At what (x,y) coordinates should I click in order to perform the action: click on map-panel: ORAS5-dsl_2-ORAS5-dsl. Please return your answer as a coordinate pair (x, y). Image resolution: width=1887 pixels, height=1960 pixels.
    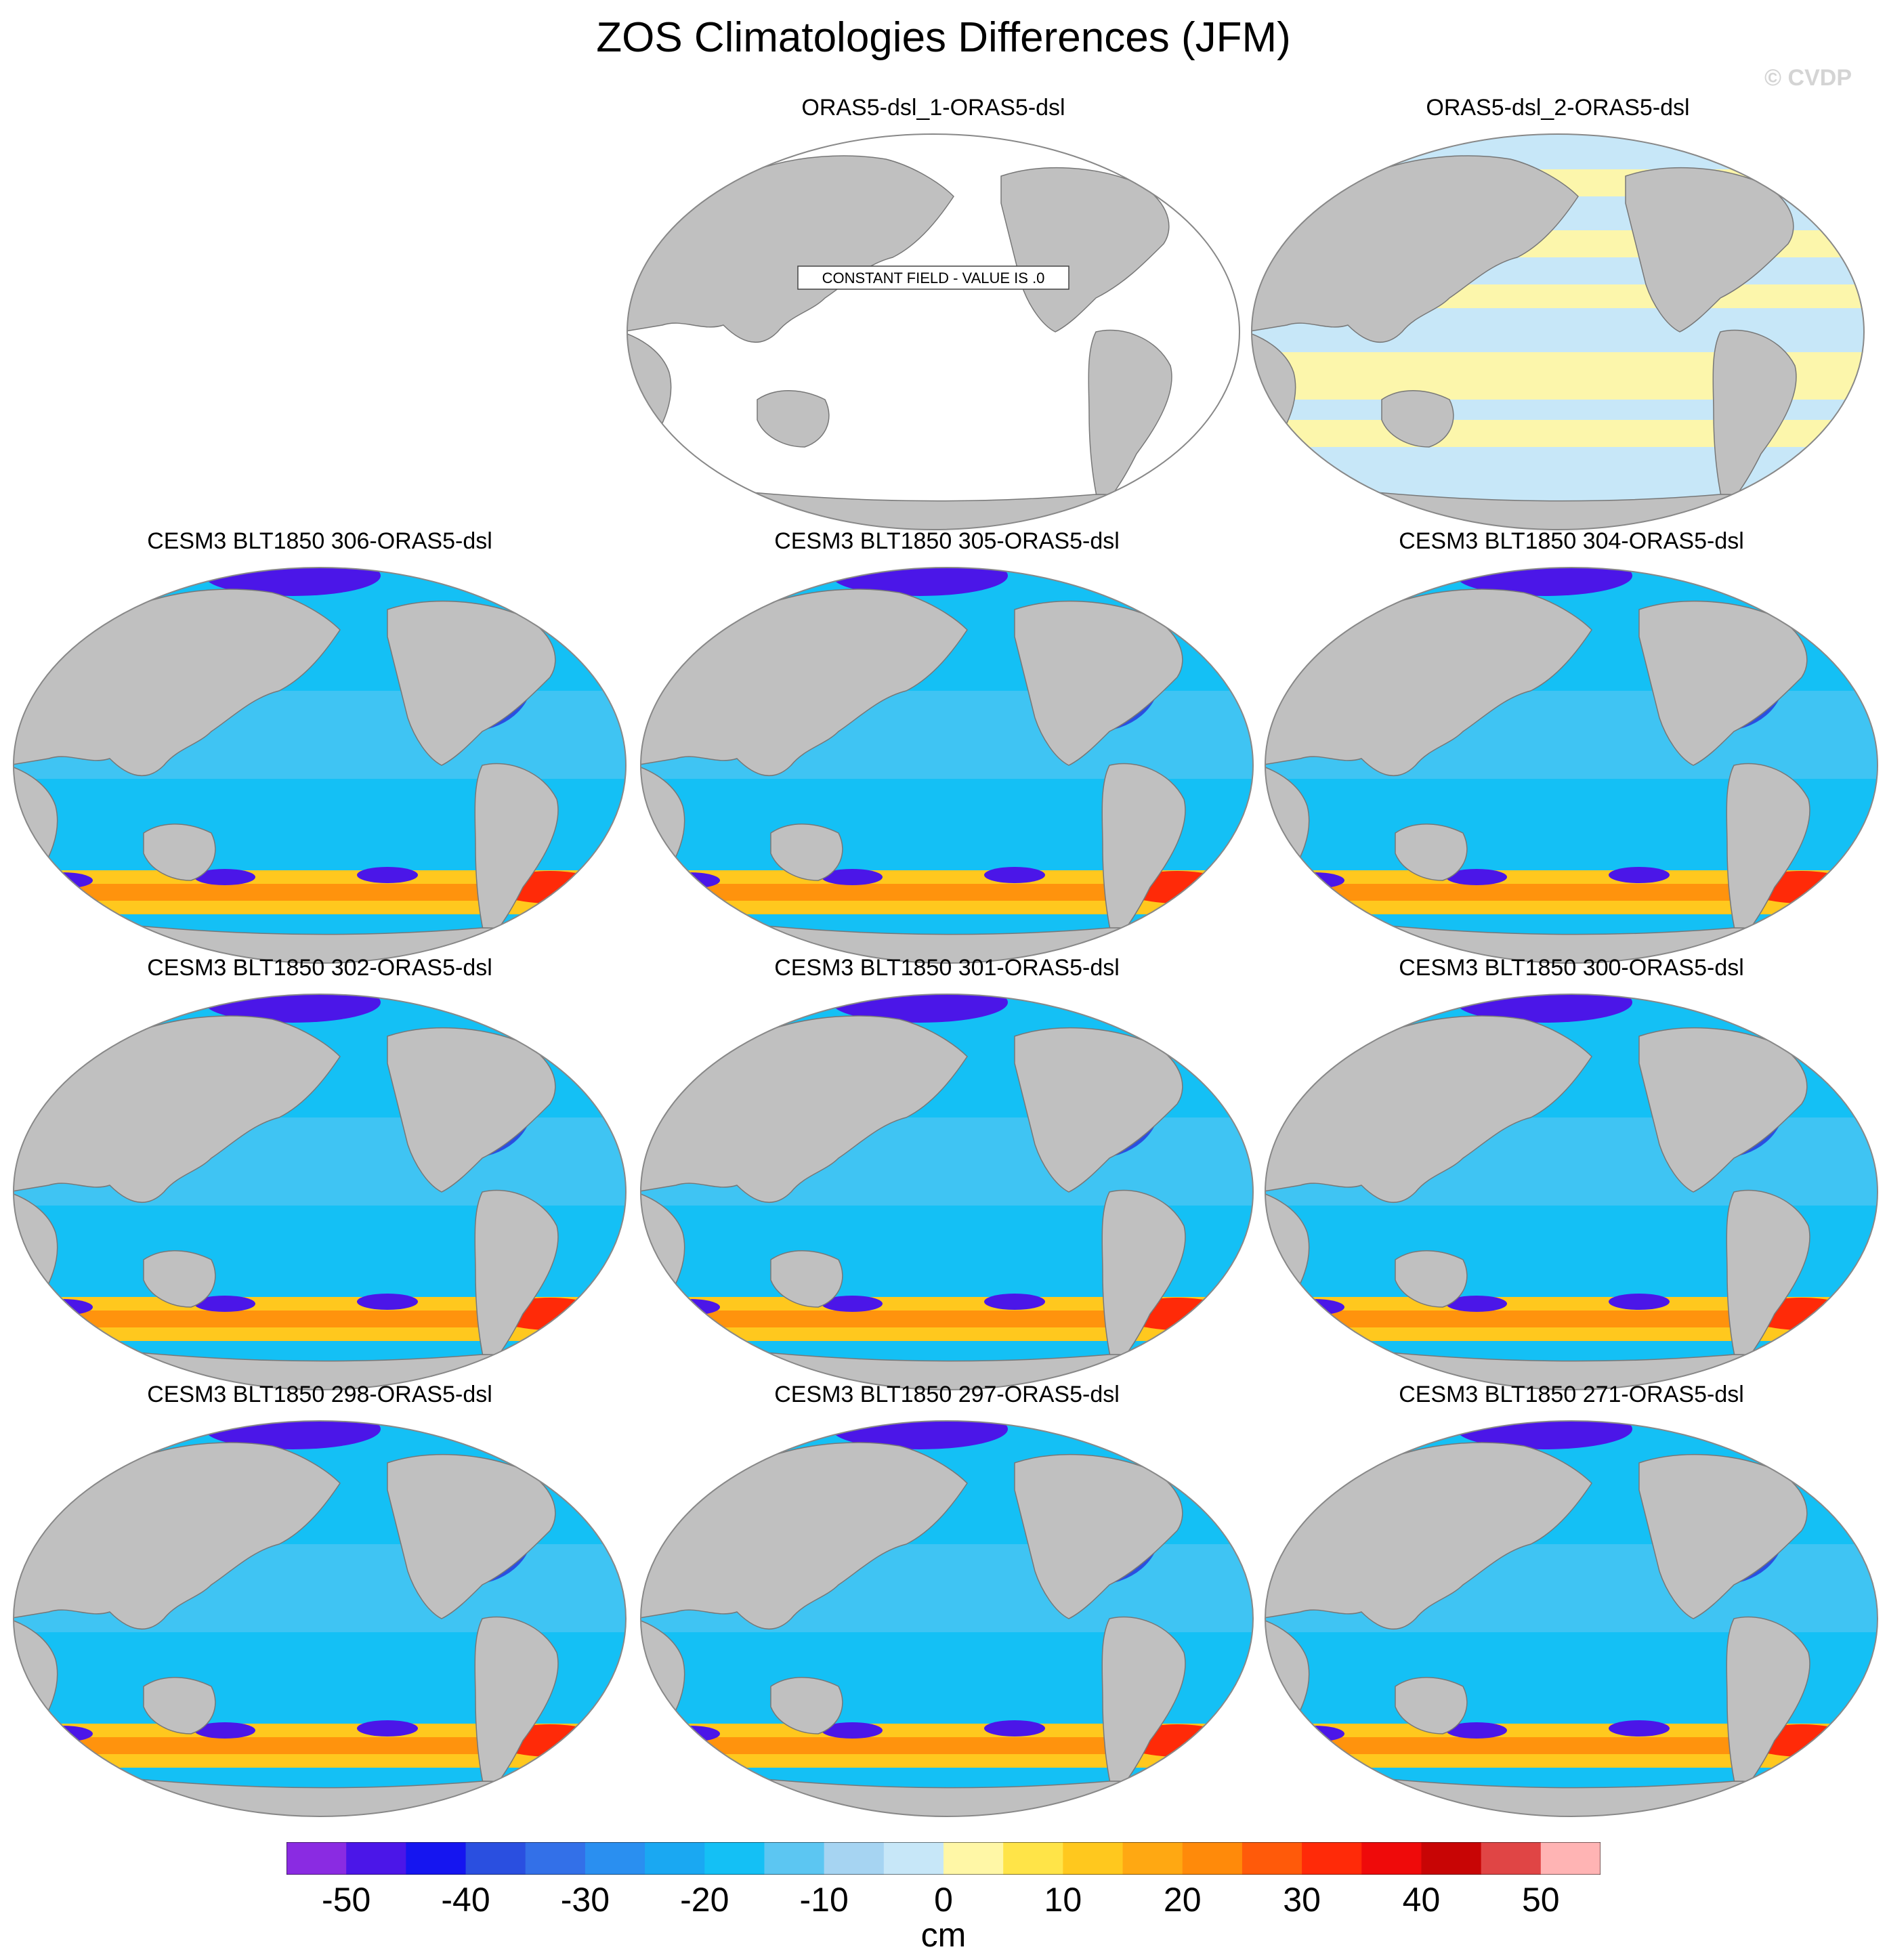
    Looking at the image, I should click on (1558, 316).